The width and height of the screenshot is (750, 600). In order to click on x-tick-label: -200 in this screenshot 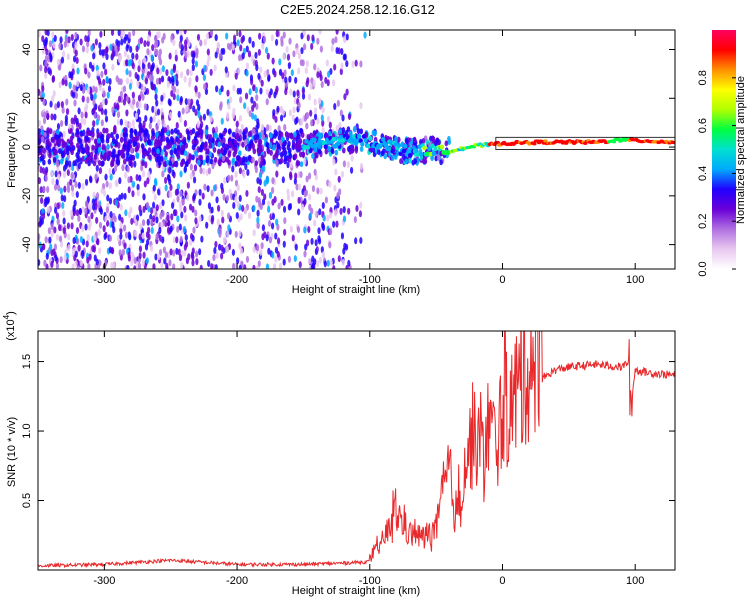, I will do `click(237, 581)`.